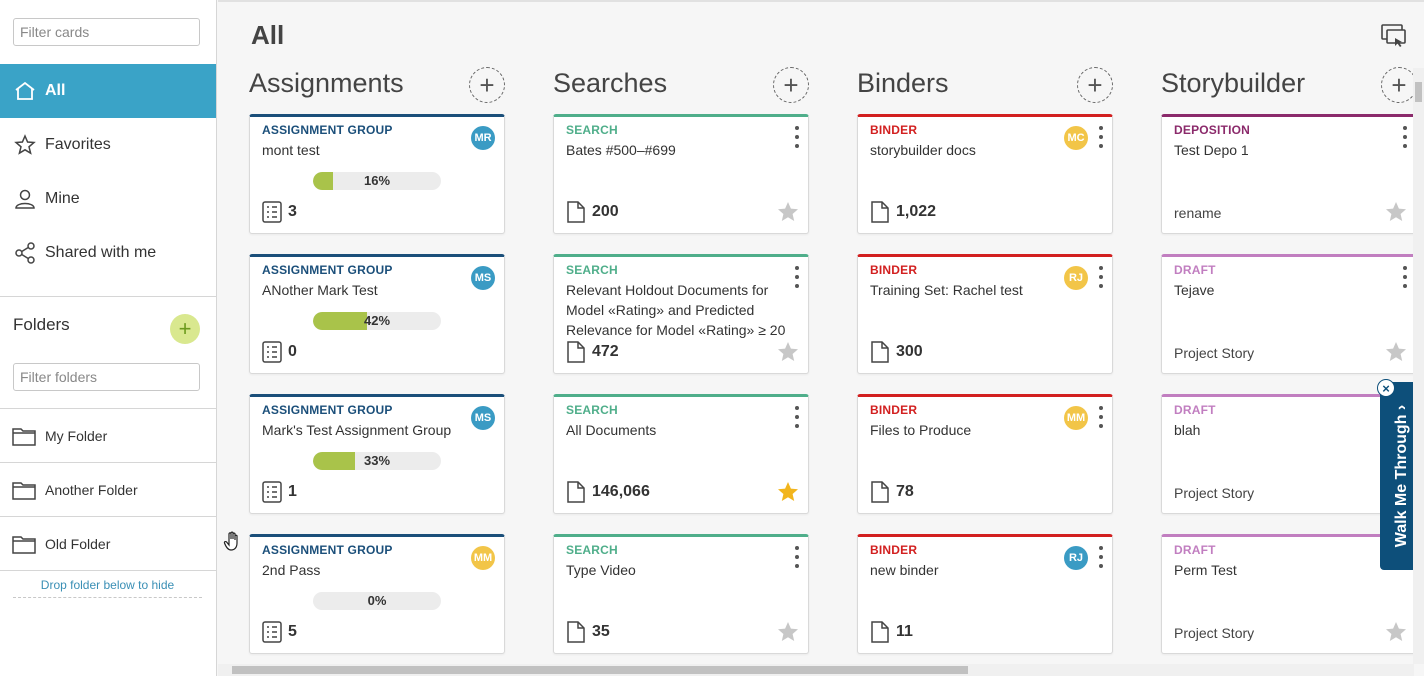  Describe the element at coordinates (483, 558) in the screenshot. I see `avatar: MM` at that location.